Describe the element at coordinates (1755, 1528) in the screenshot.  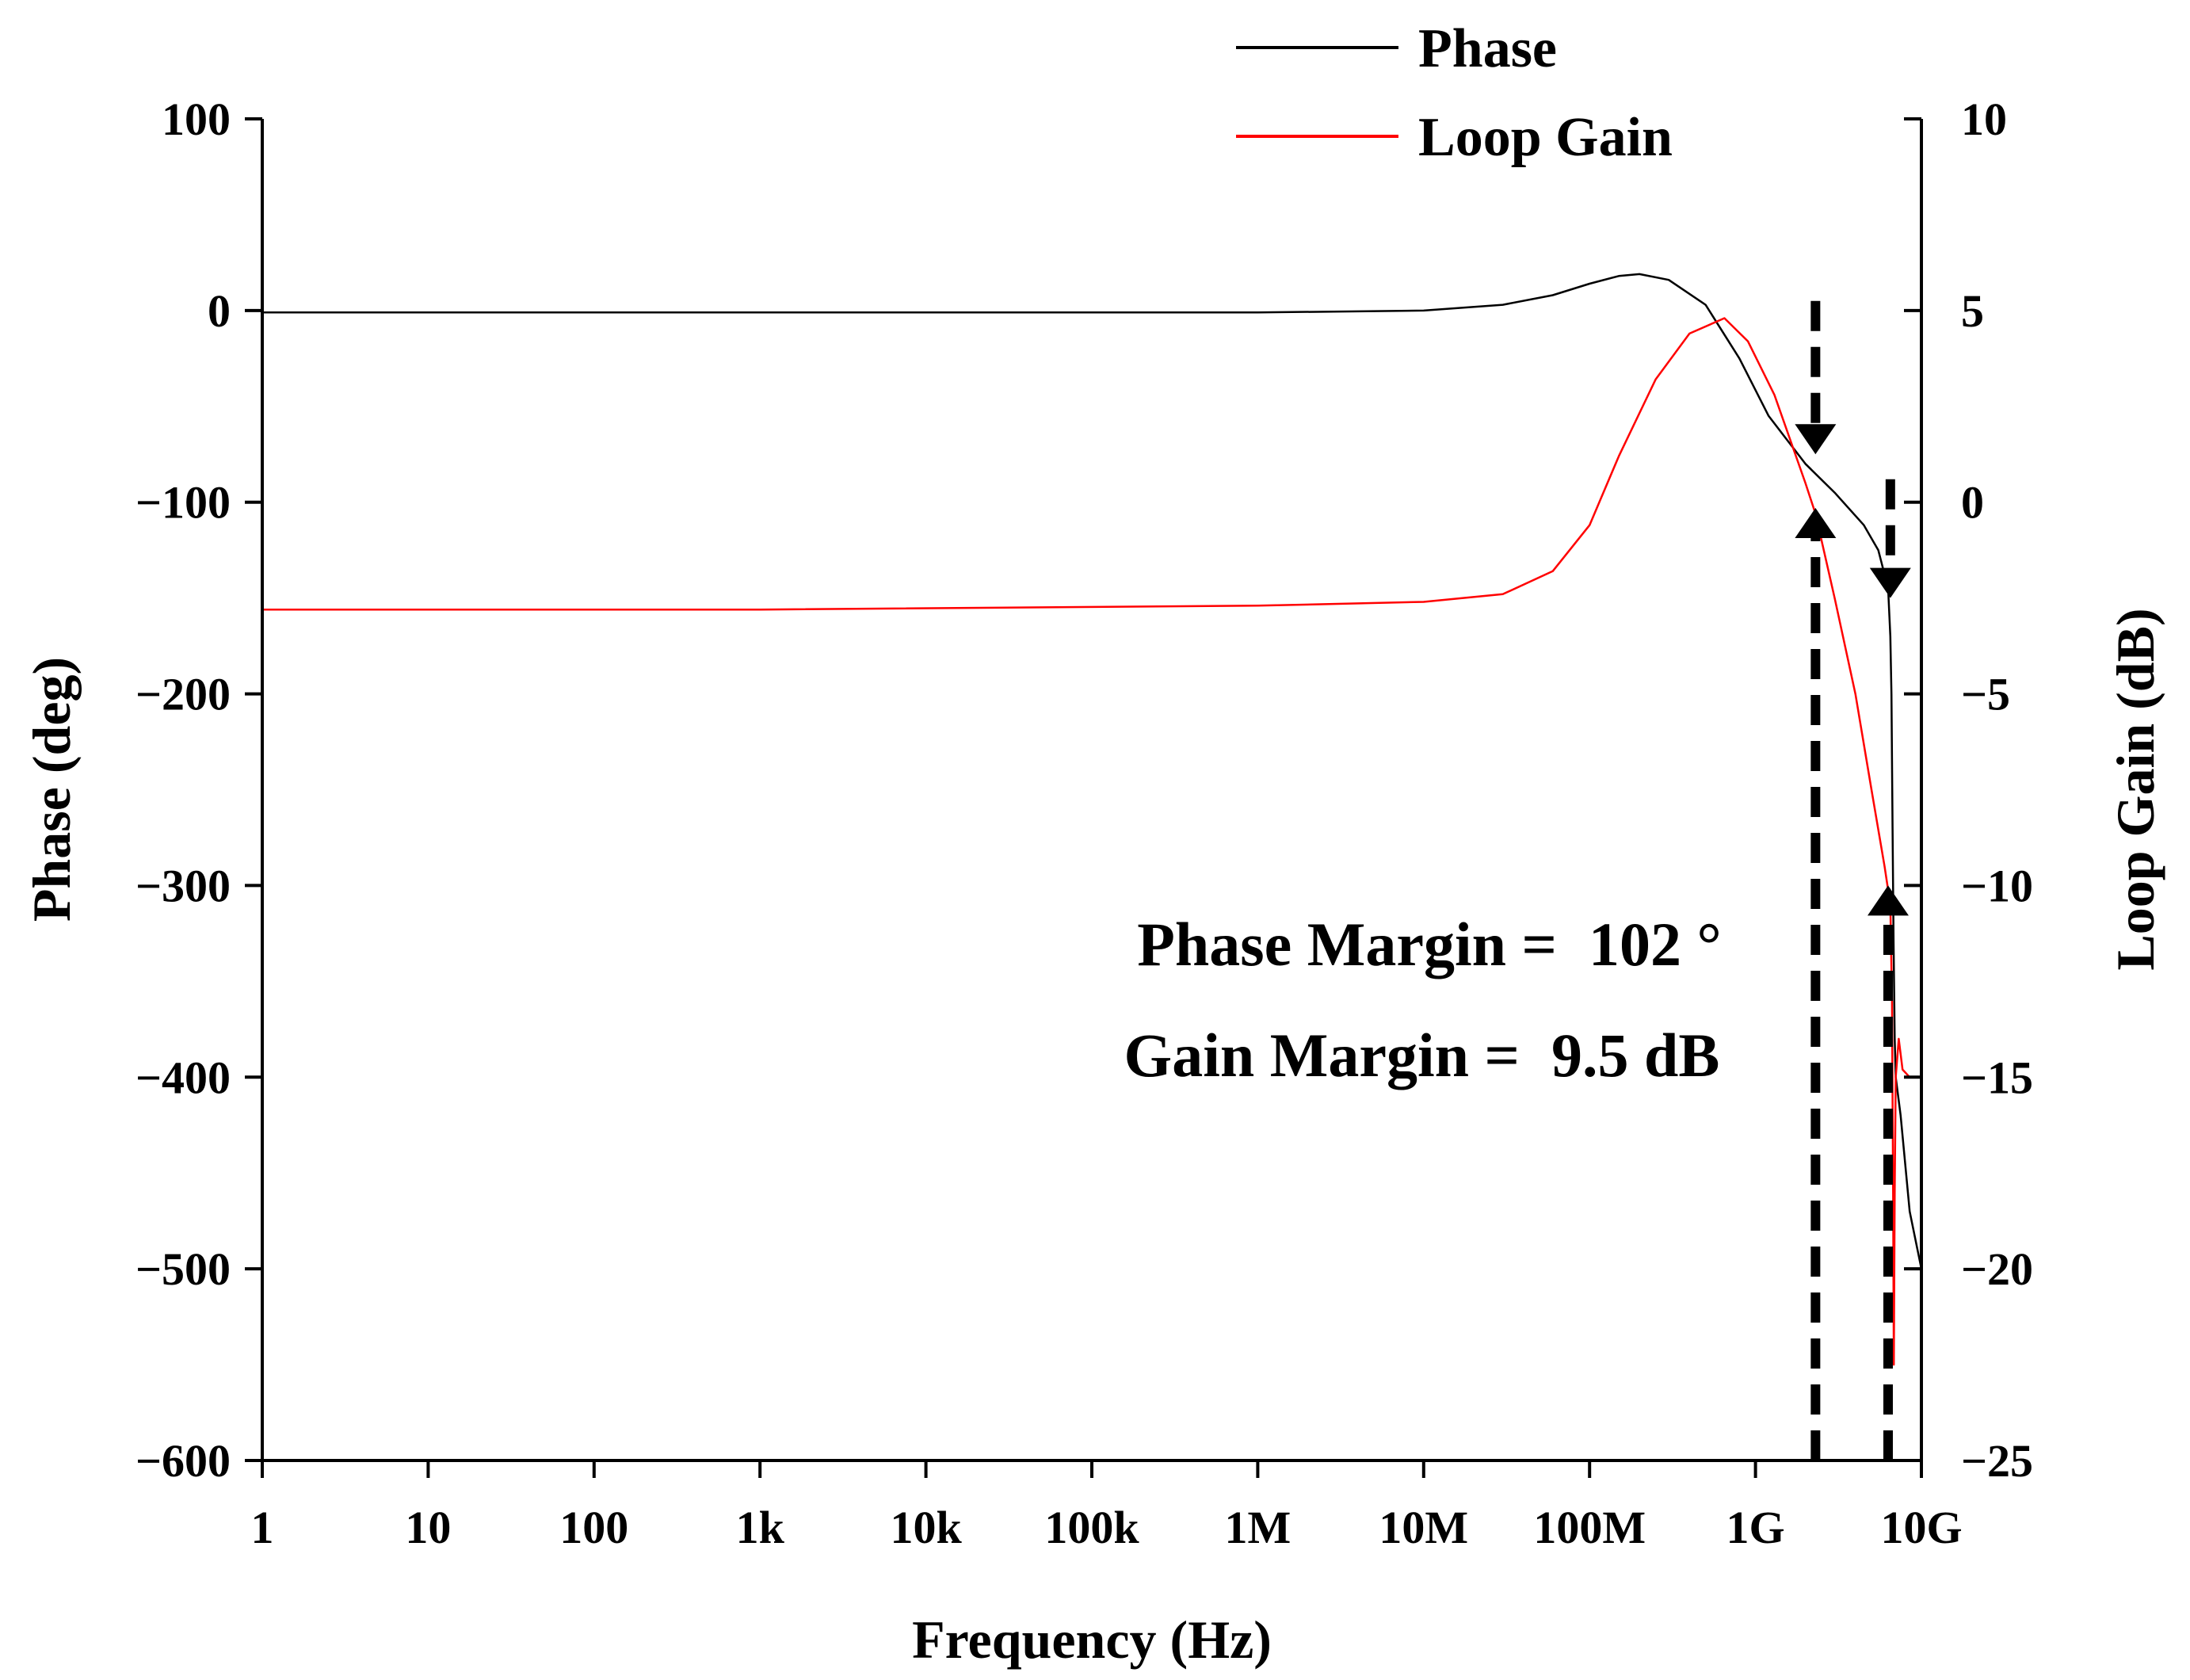
I see `x-tick-label: 1G` at that location.